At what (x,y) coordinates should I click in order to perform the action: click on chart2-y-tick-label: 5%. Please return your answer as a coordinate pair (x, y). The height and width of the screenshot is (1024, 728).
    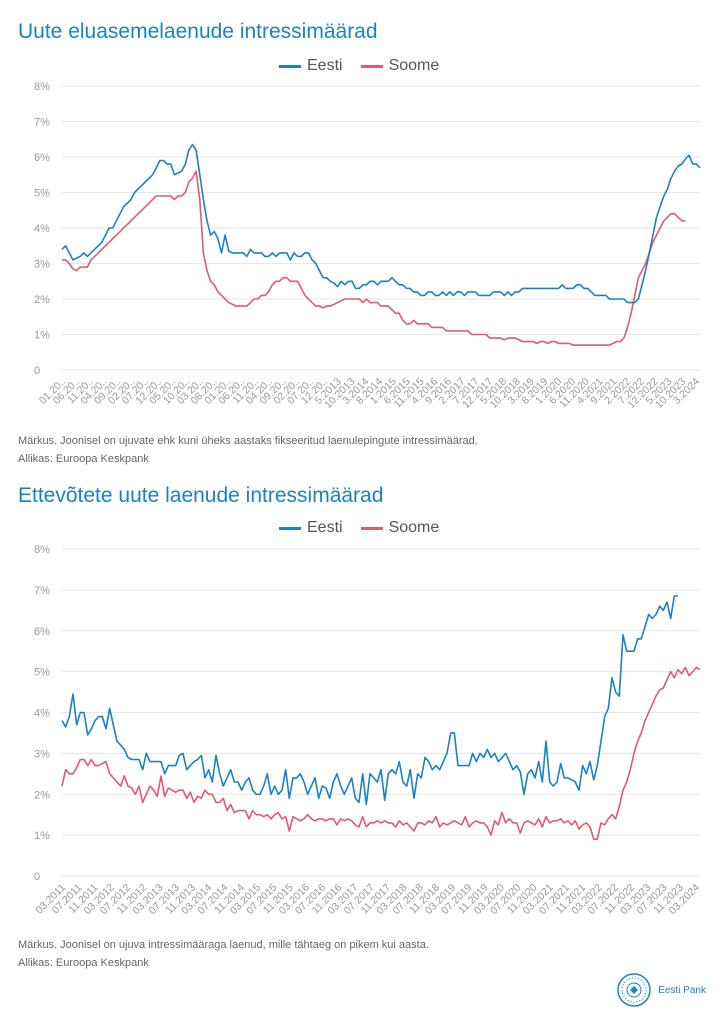
    Looking at the image, I should click on (42, 673).